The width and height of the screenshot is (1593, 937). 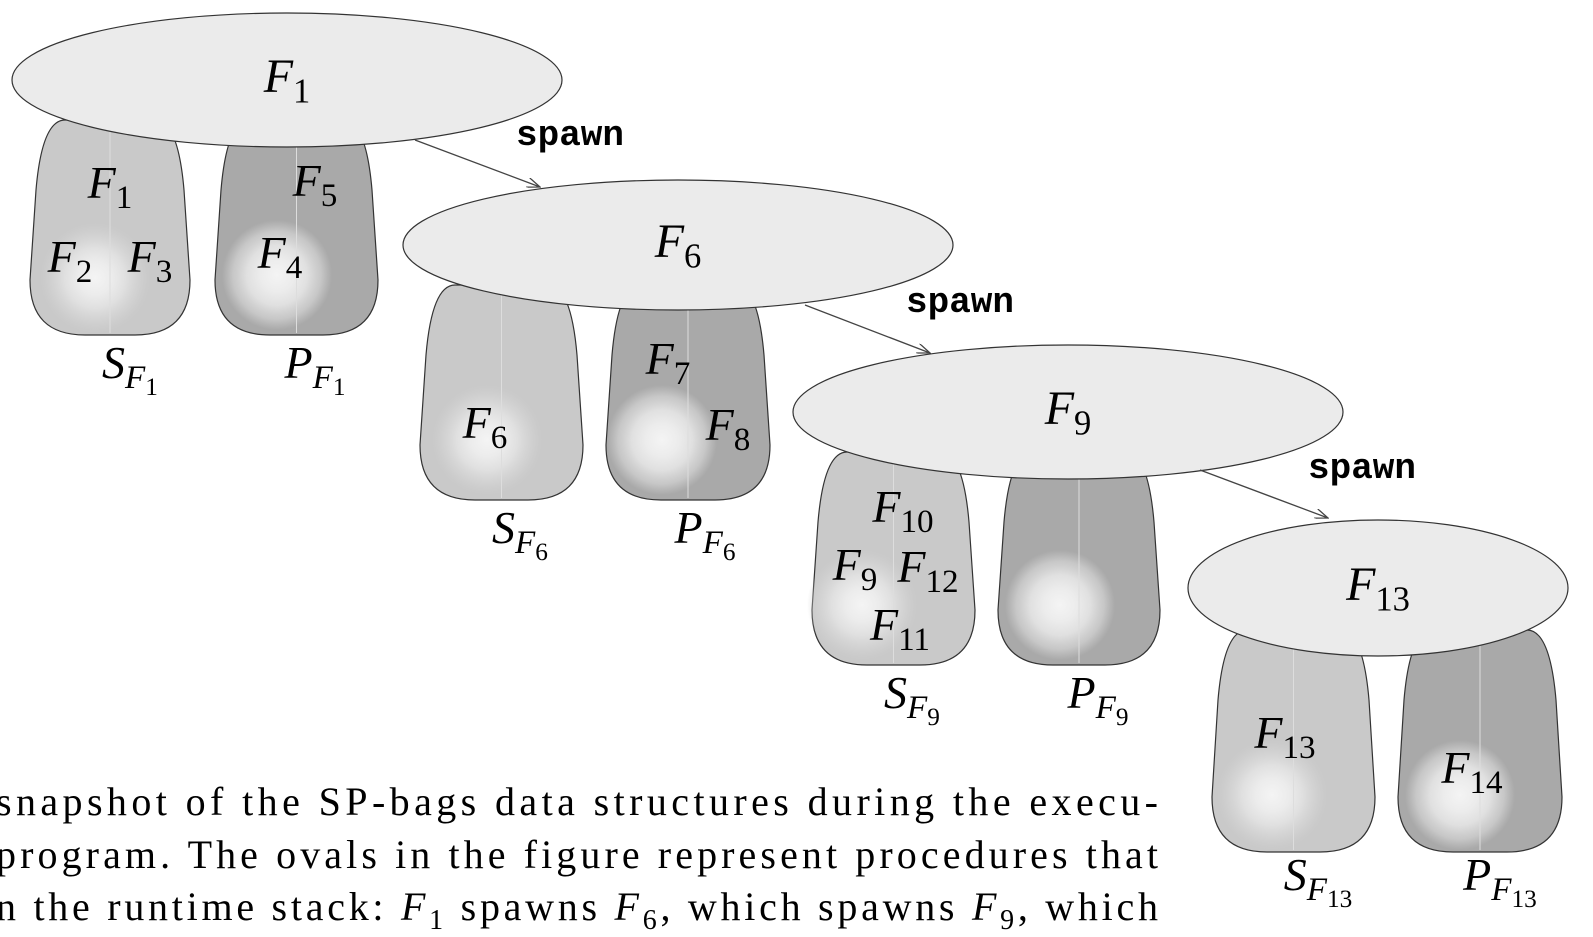 I want to click on math-label: PF6, so click(x=705, y=534).